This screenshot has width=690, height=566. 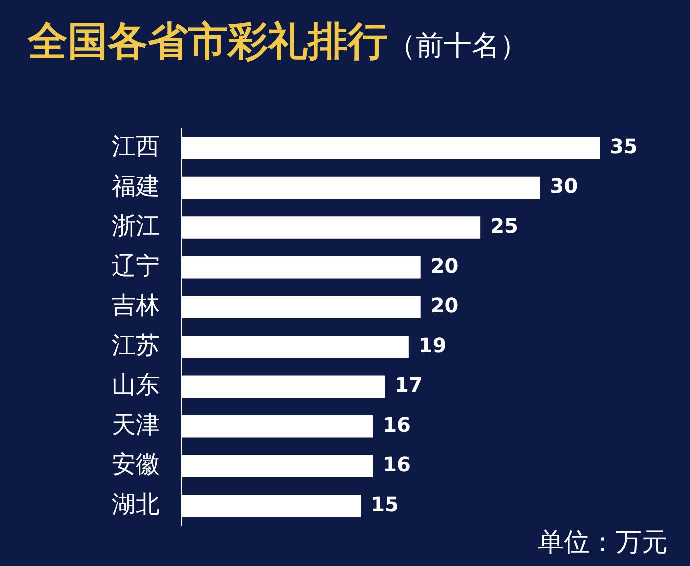 I want to click on y-tick-label: 福建, so click(x=136, y=186).